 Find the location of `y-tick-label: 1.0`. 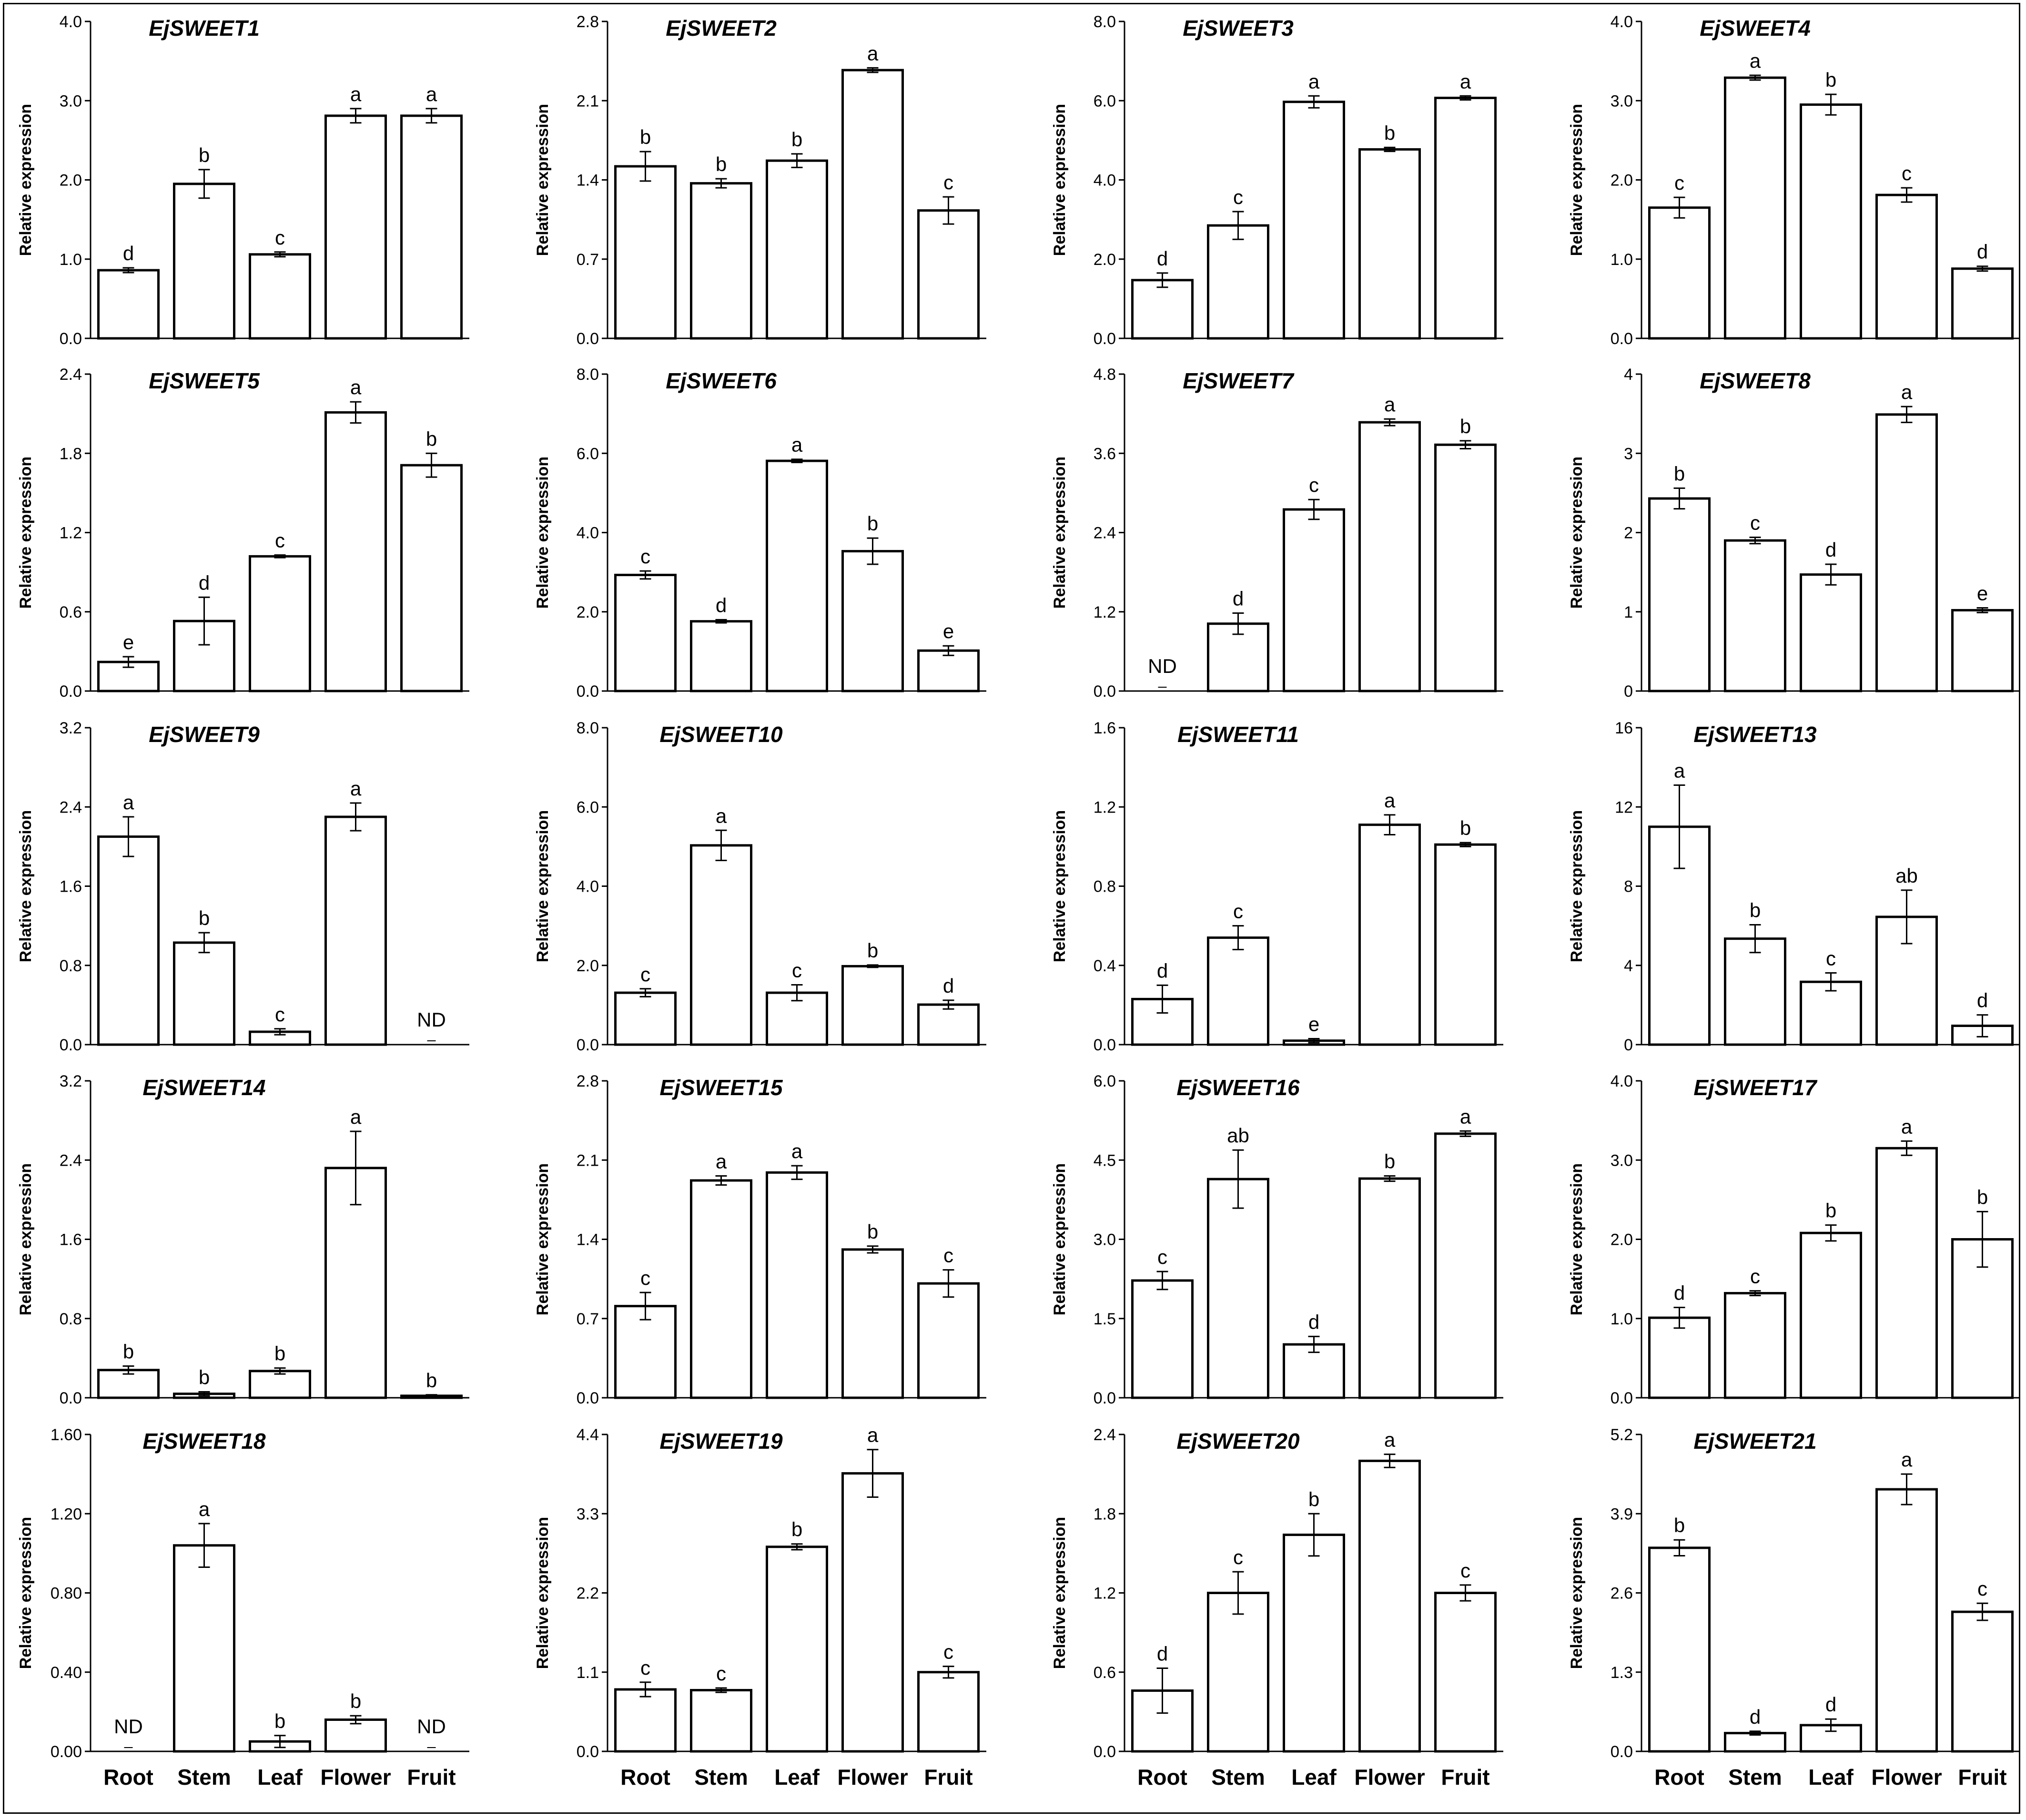

y-tick-label: 1.0 is located at coordinates (1622, 1319).